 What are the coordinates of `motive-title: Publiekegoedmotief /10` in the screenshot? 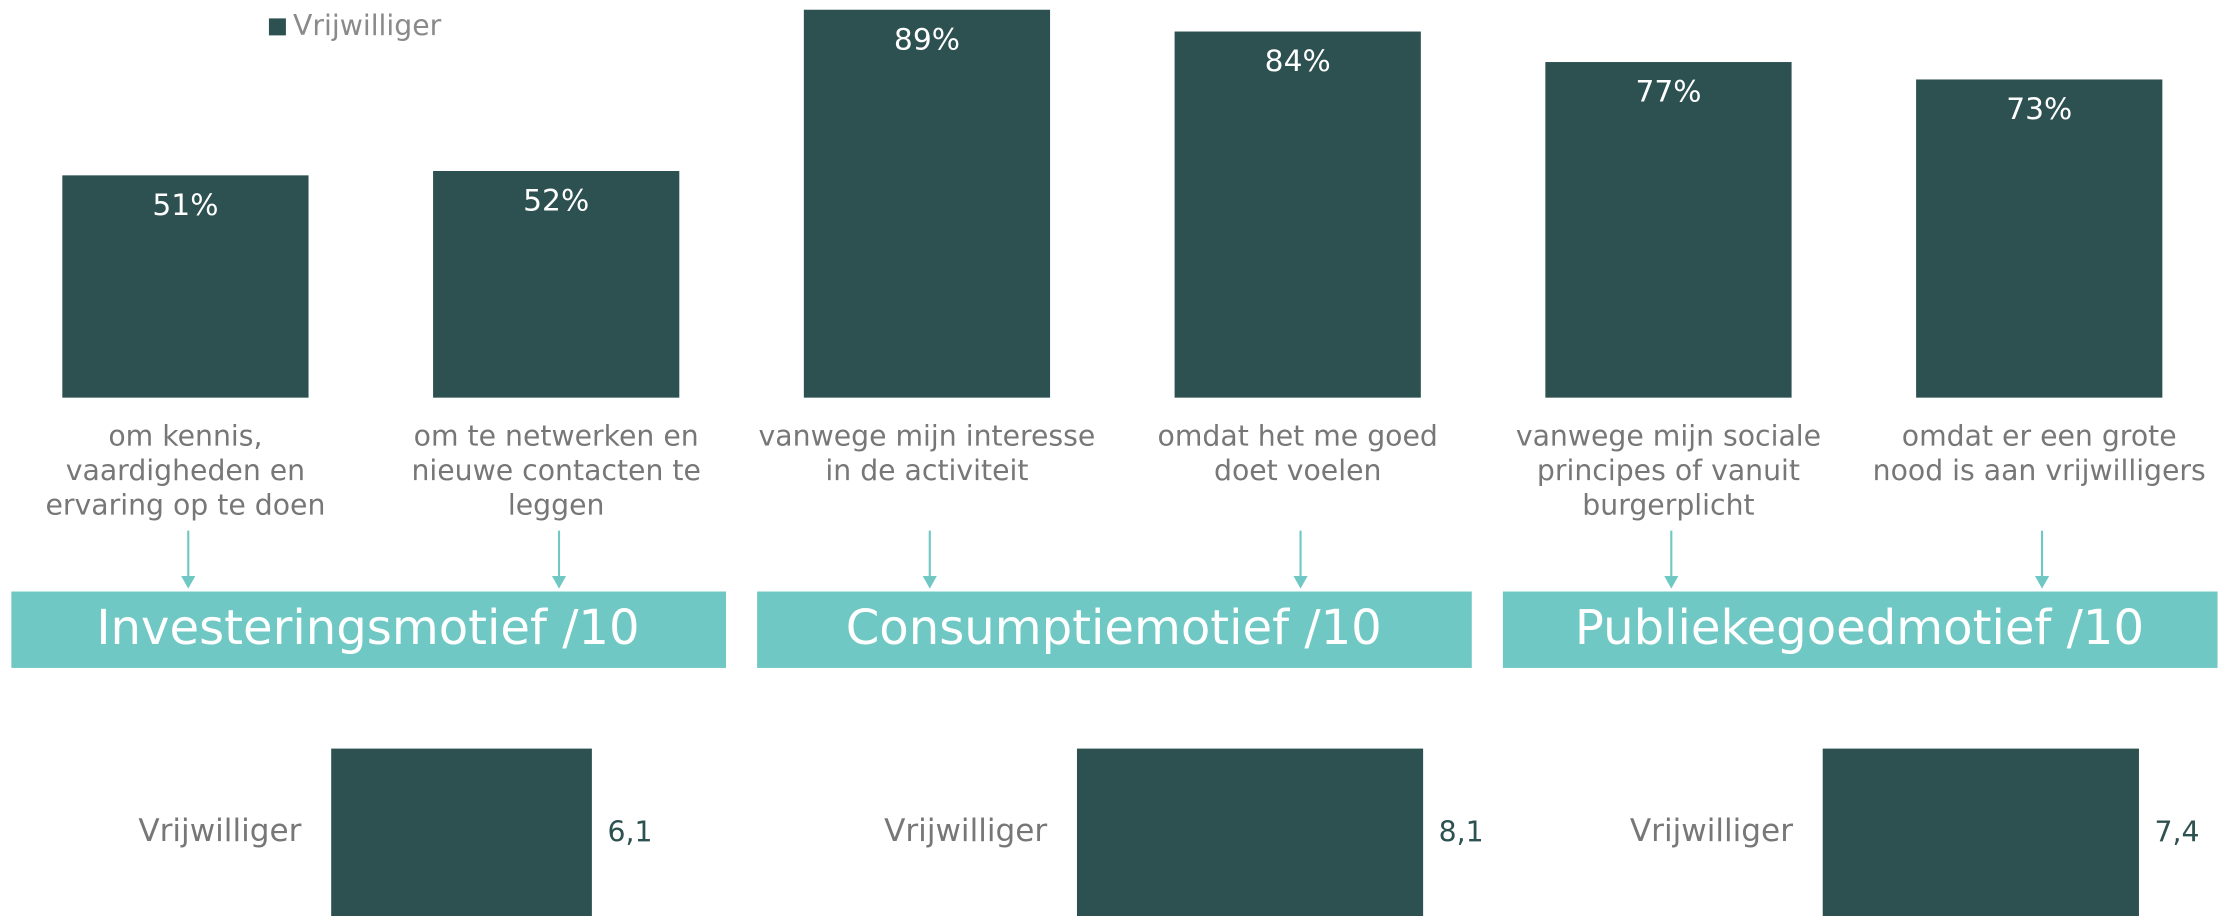 It's located at (1859, 628).